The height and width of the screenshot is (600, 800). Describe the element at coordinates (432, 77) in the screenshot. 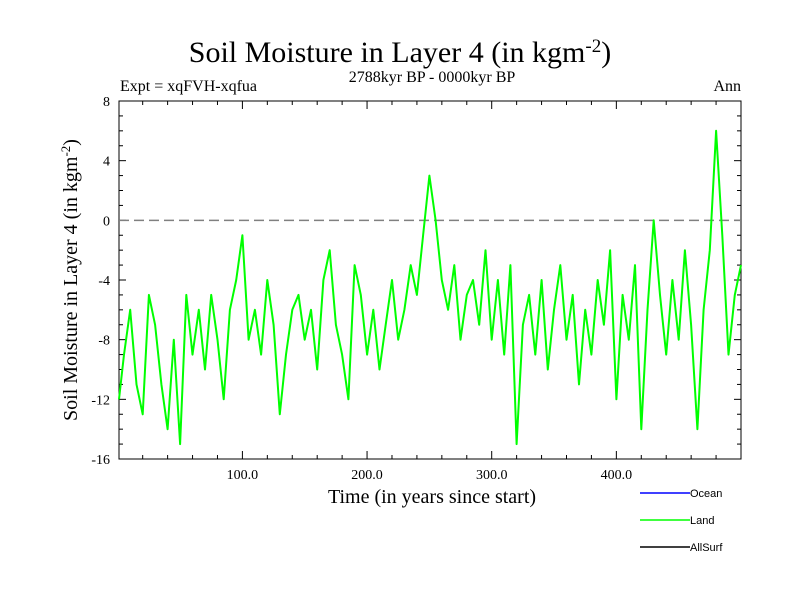

I see `chart-subtitle: 2788kyr BP - 0000kyr BP` at that location.